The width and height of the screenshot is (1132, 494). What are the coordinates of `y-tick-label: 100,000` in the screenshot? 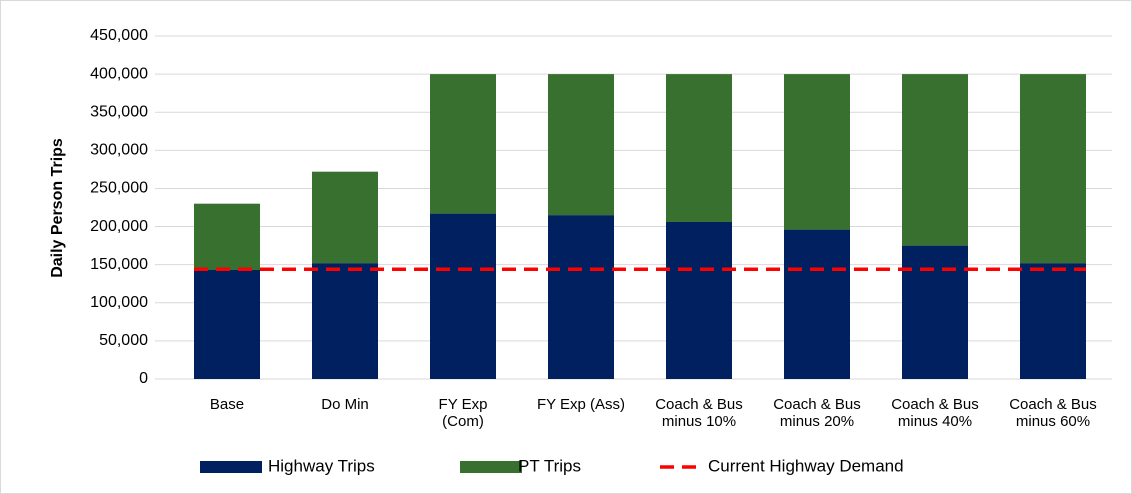 It's located at (119, 302).